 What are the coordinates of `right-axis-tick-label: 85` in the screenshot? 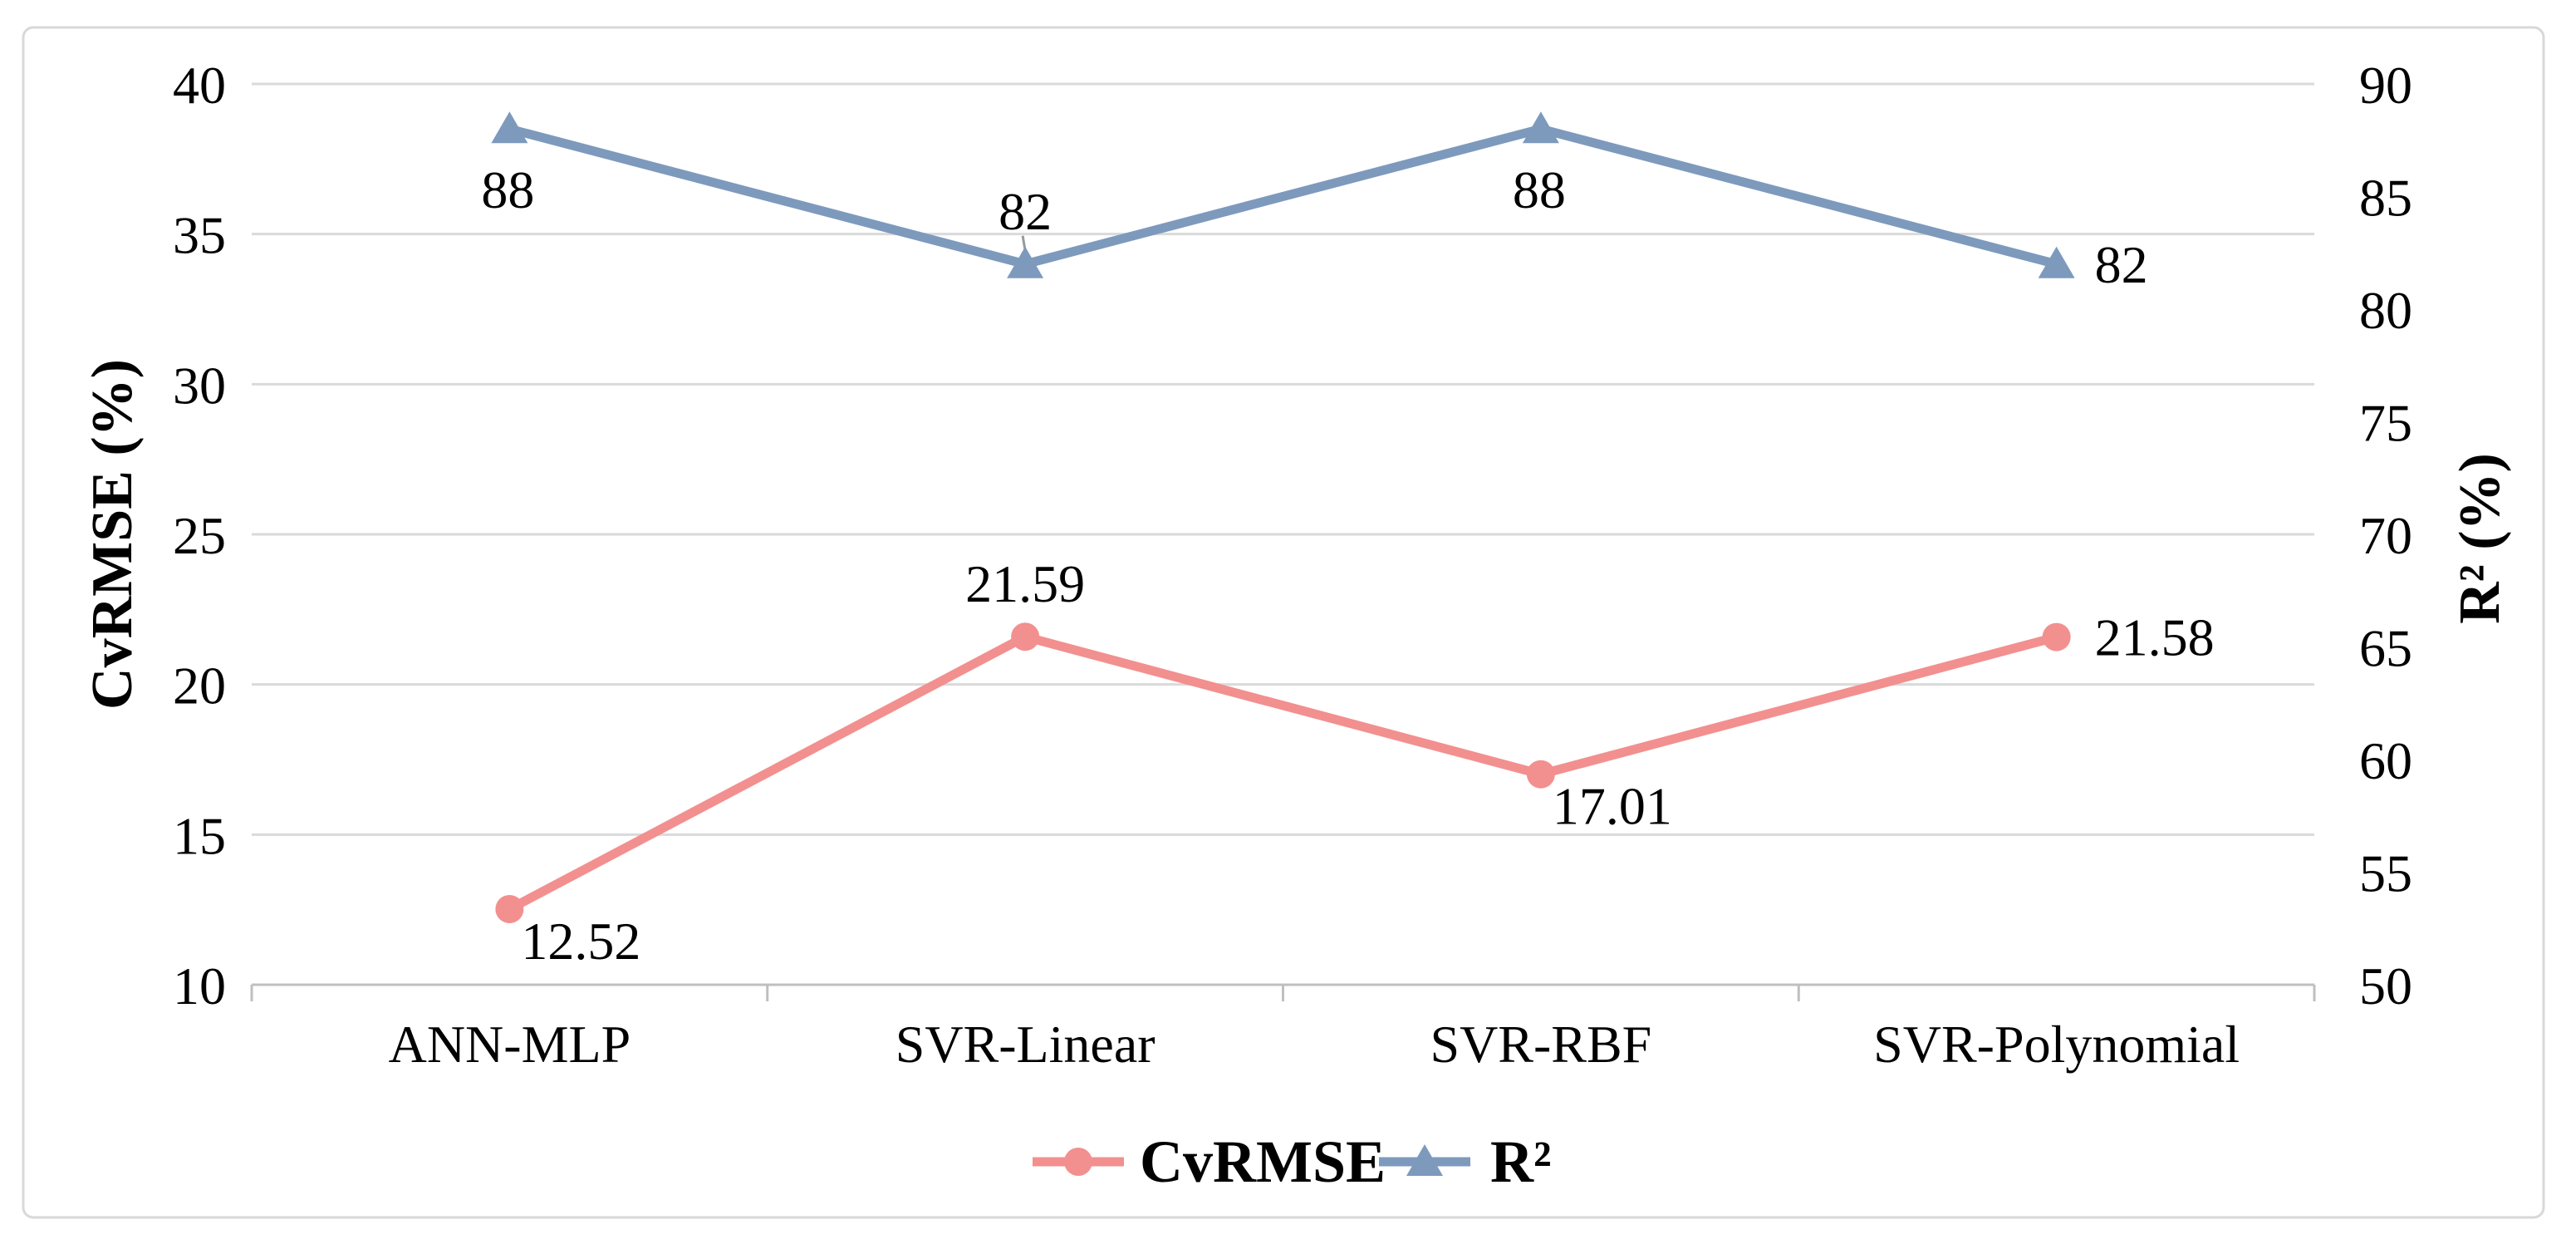 It's located at (2385, 198).